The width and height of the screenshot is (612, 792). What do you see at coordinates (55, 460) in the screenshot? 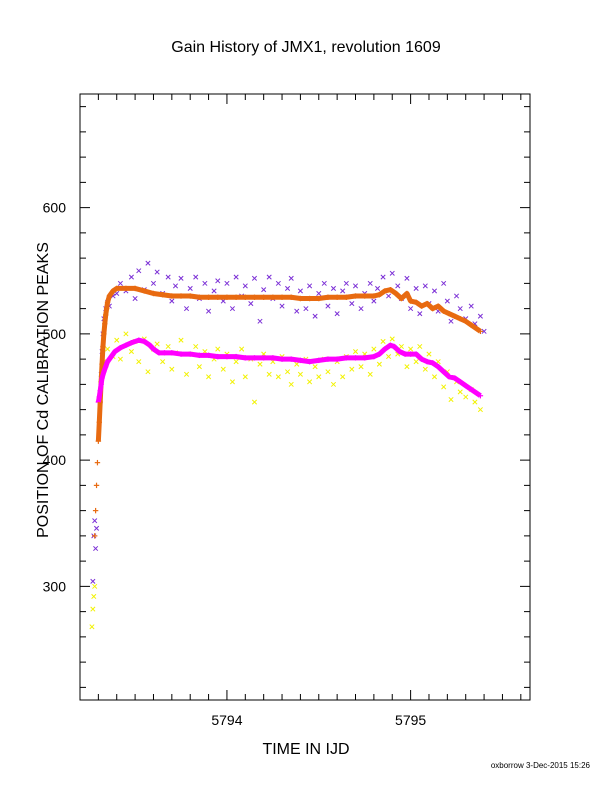
I see `y-tick-label: 400` at bounding box center [55, 460].